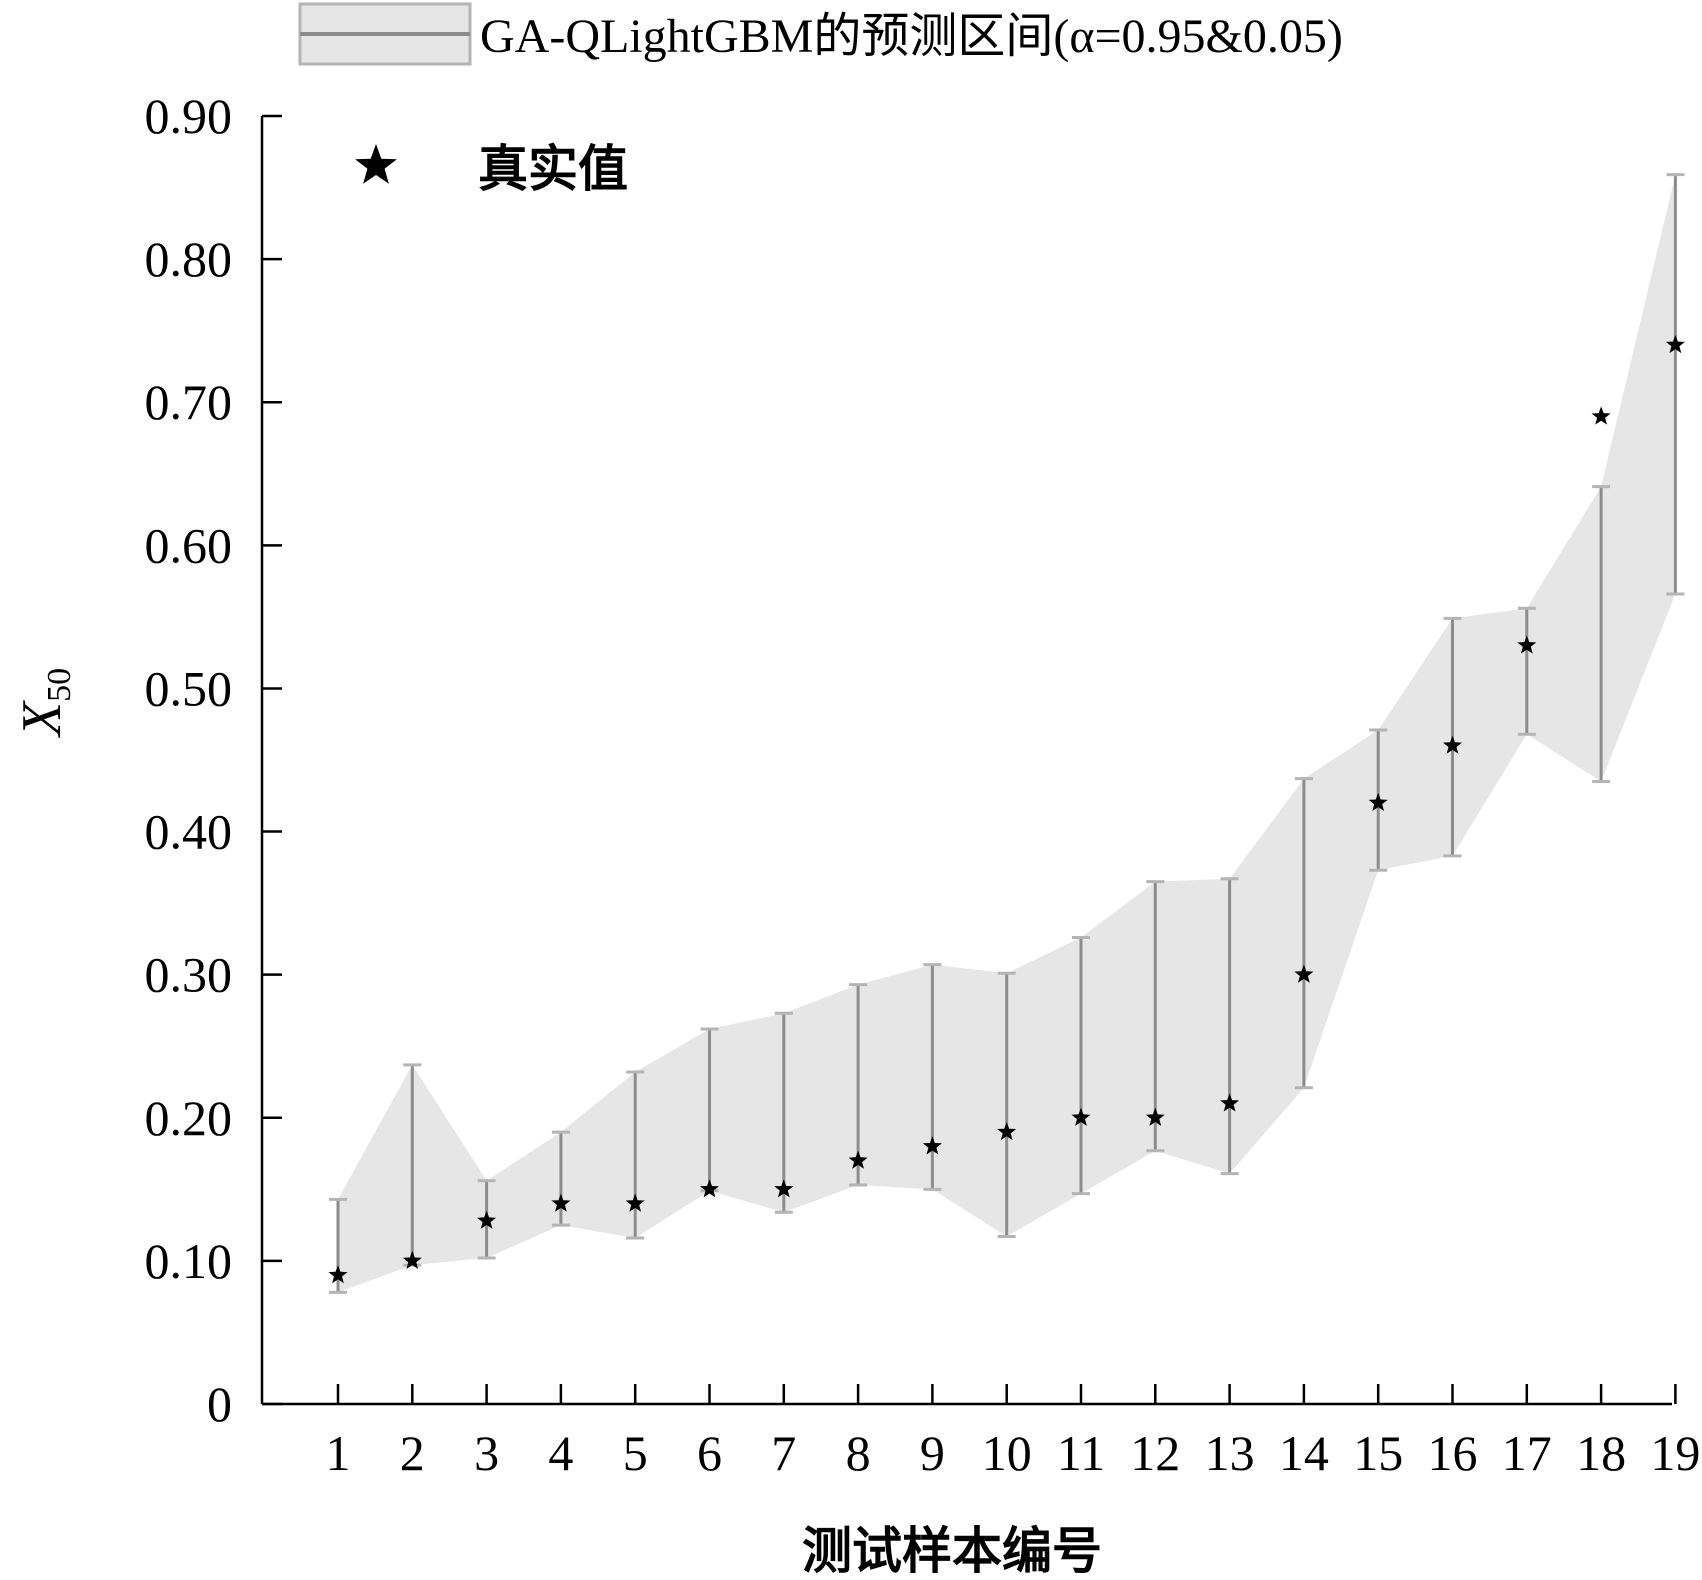  I want to click on y-tick-label: 0.70, so click(189, 402).